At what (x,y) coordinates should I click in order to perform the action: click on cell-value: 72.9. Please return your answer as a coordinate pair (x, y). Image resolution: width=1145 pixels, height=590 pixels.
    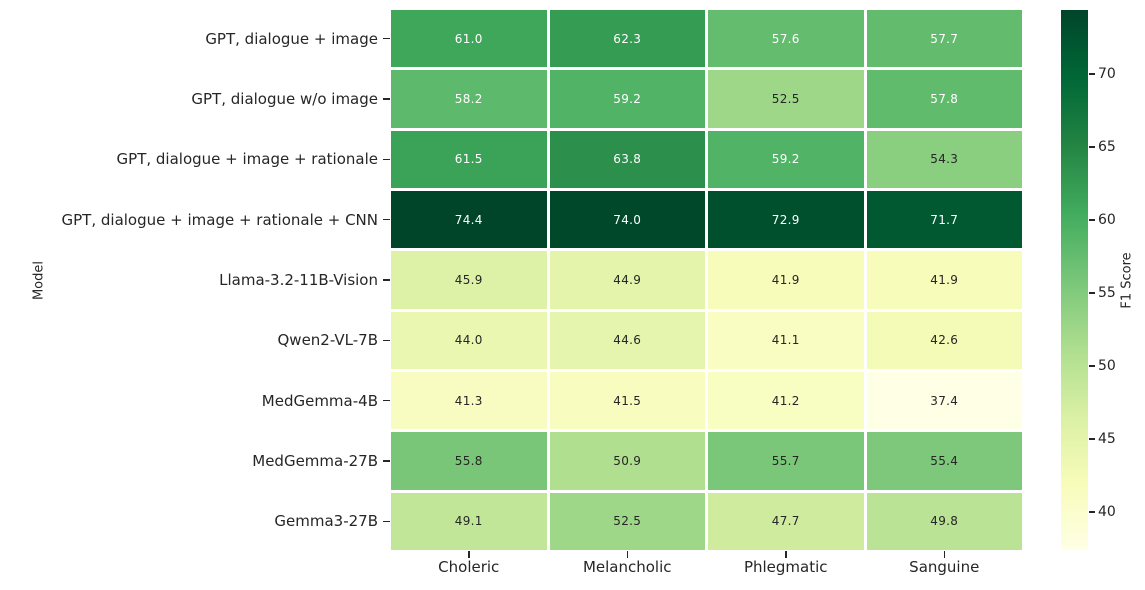
    Looking at the image, I should click on (785, 219).